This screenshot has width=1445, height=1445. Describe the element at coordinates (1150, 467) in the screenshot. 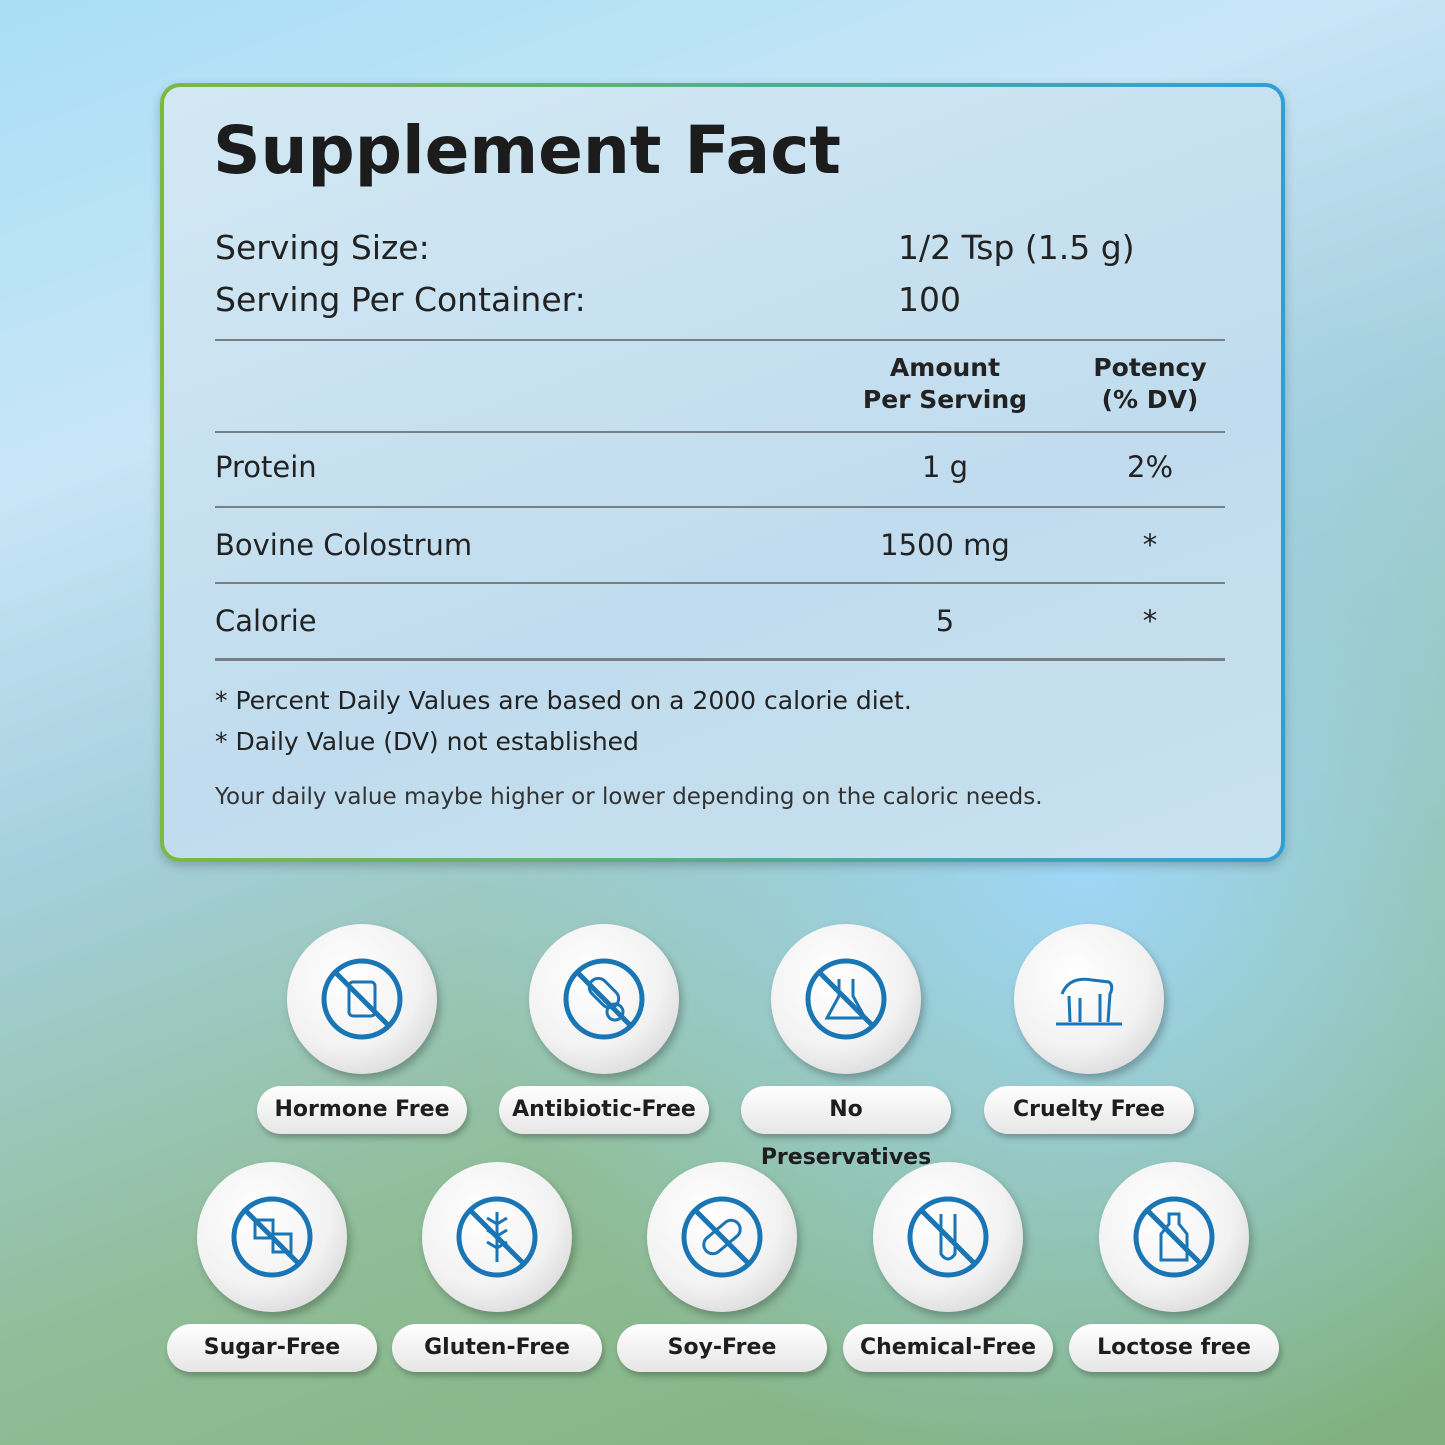

I see `row-potency: 2%` at that location.